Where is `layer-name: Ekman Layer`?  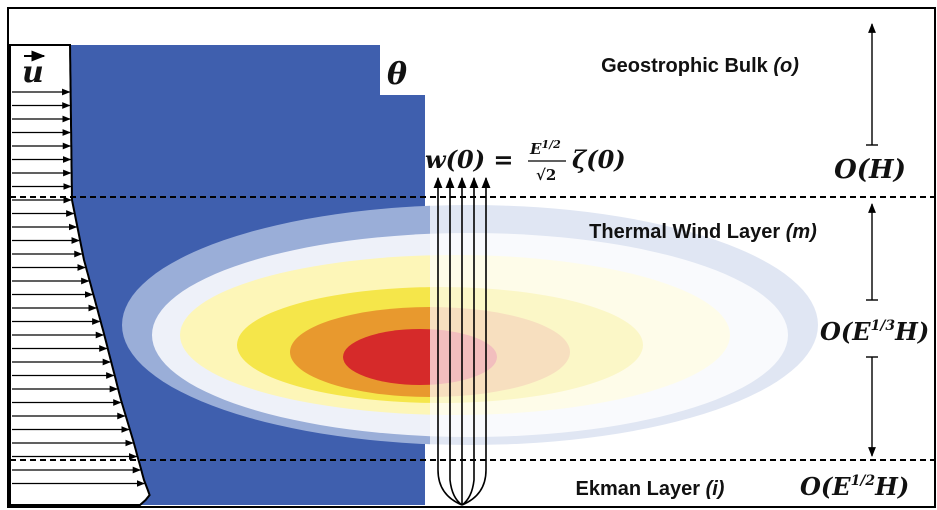
layer-name: Ekman Layer is located at coordinates (638, 489).